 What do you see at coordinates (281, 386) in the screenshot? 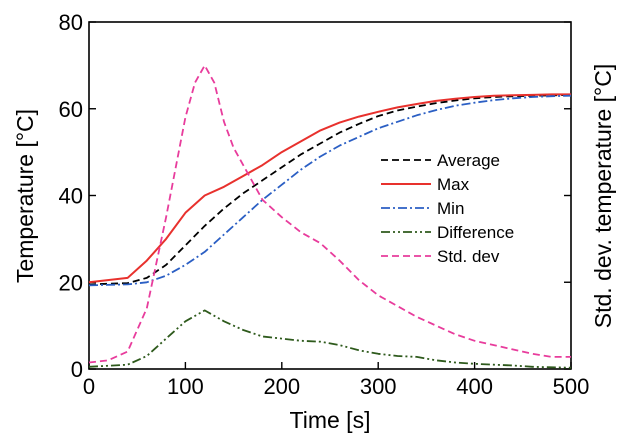
I see `x-tick-label: 200` at bounding box center [281, 386].